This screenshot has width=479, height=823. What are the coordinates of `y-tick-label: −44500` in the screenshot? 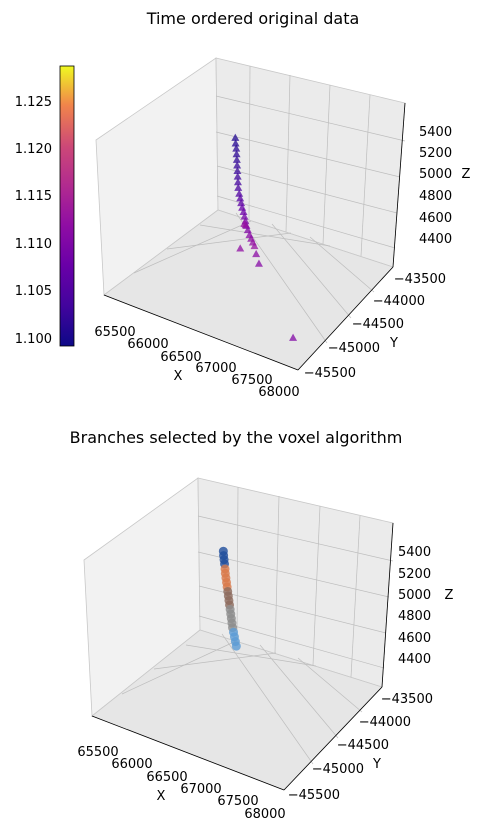 It's located at (378, 324).